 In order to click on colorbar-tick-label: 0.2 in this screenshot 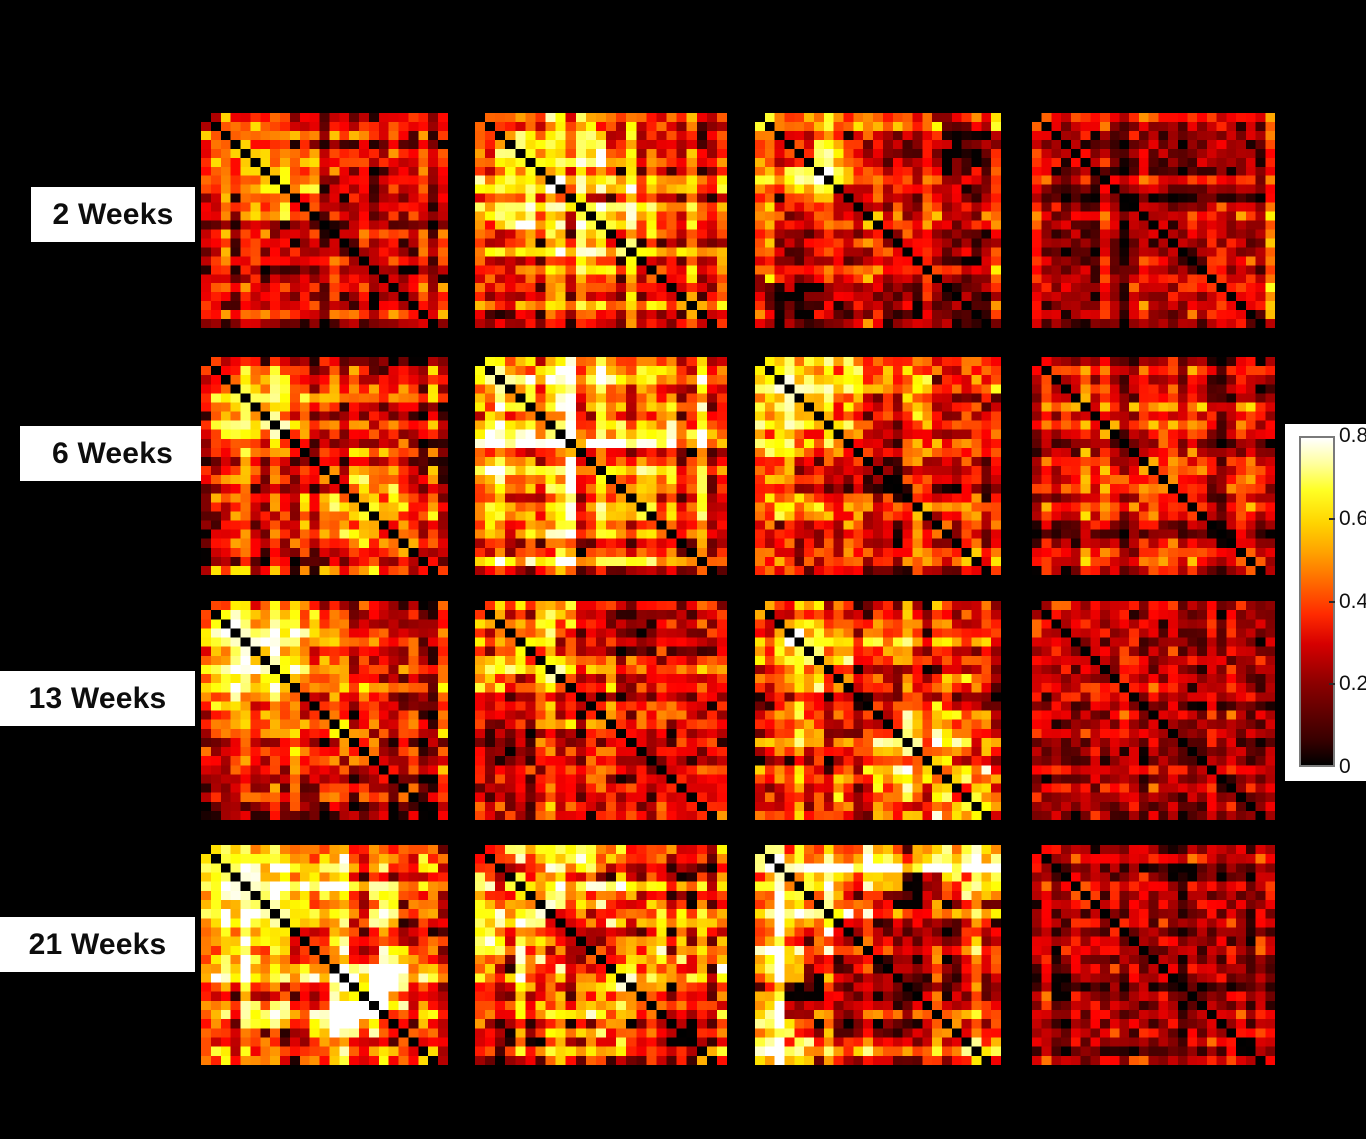, I will do `click(1352, 684)`.